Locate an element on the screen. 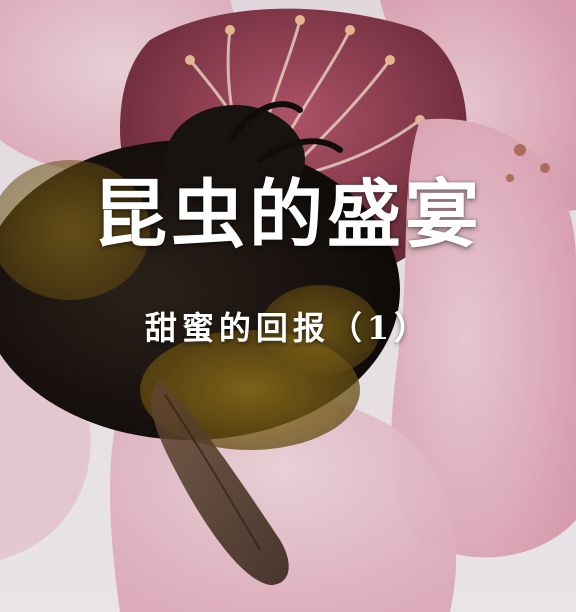 The image size is (576, 612). video-subtitle: 甜蜜的回报（1） is located at coordinates (288, 328).